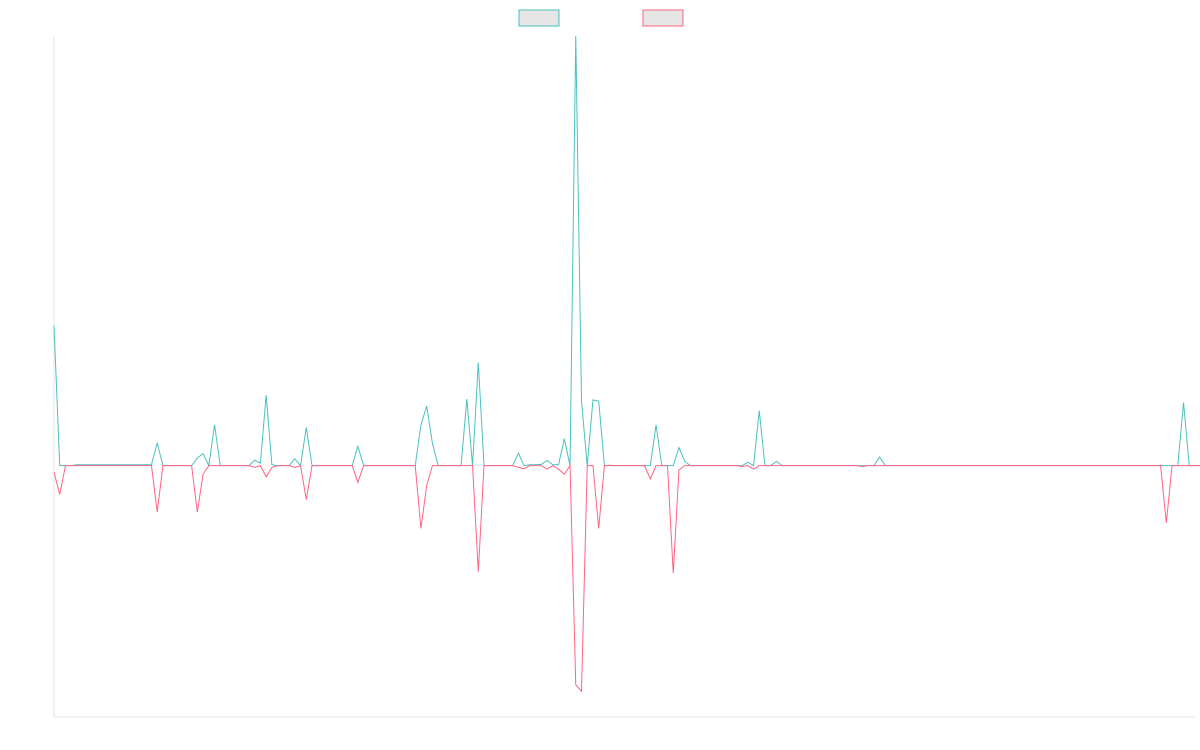 This screenshot has width=1200, height=750. Describe the element at coordinates (601, 18) in the screenshot. I see `legend` at that location.